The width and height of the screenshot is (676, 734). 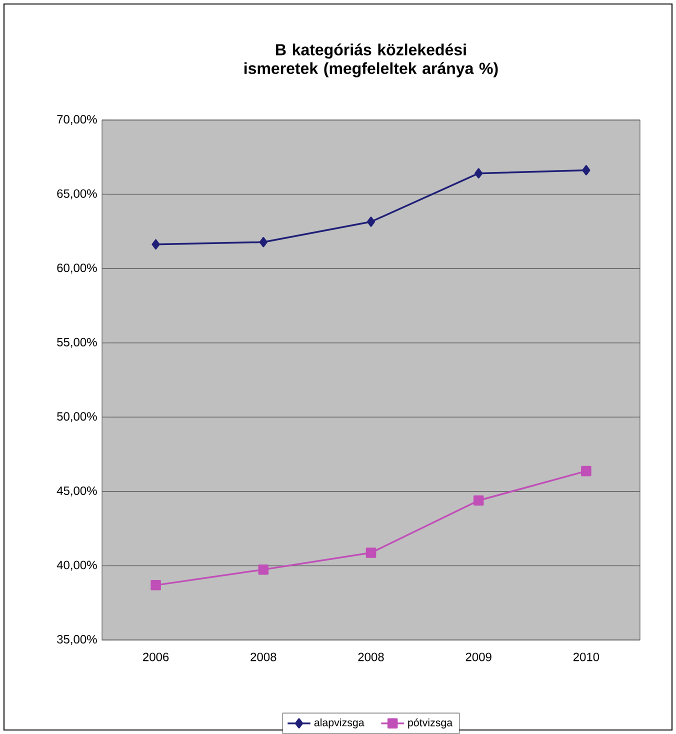 What do you see at coordinates (371, 61) in the screenshot?
I see `chart-title: B kategóriás közlekedési ismeretek (megfeleltek aránya %)` at bounding box center [371, 61].